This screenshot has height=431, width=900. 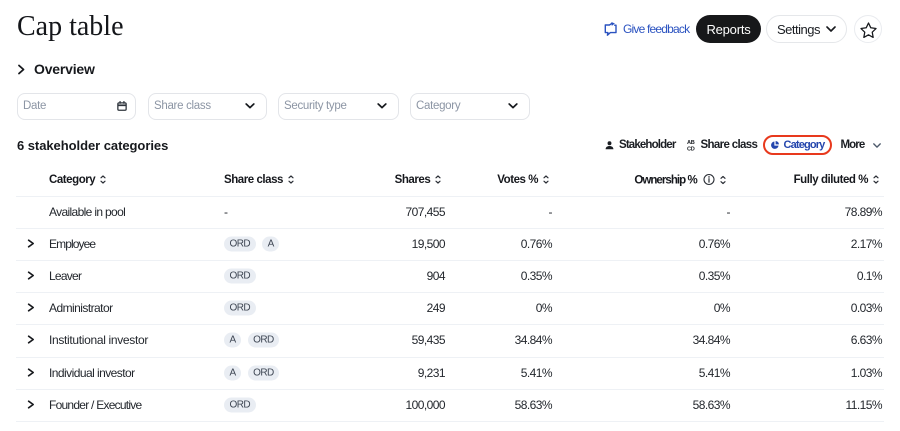 I want to click on svg-text: CD, so click(x=691, y=148).